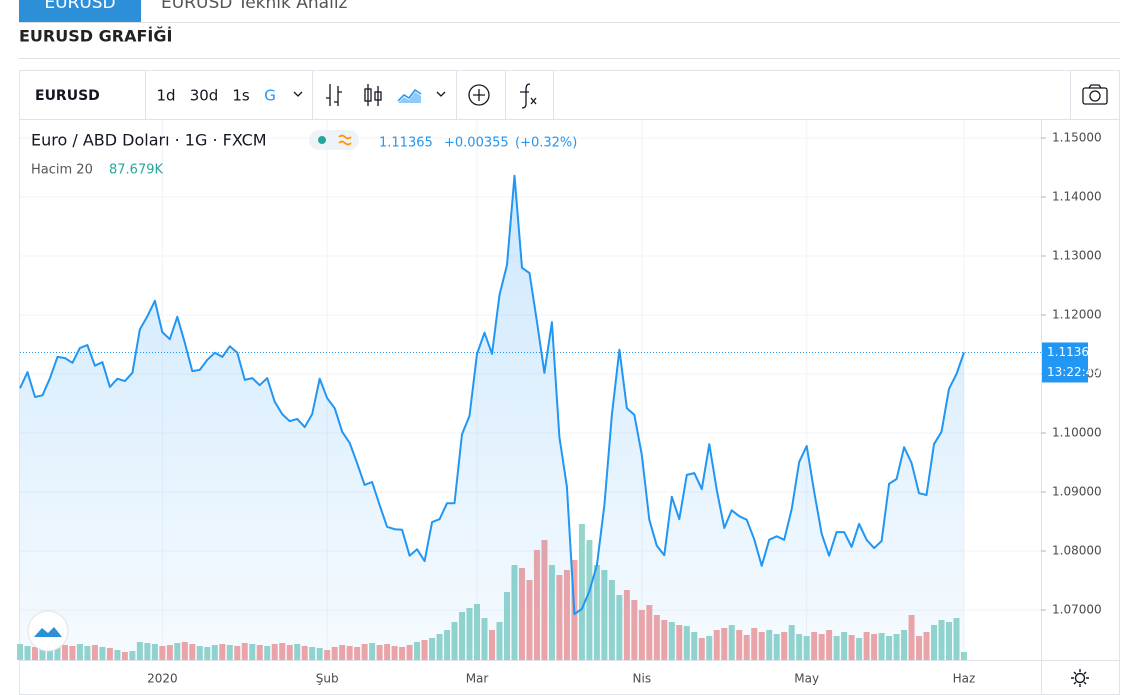 The height and width of the screenshot is (695, 1139). I want to click on volume-bar, so click(581, 592).